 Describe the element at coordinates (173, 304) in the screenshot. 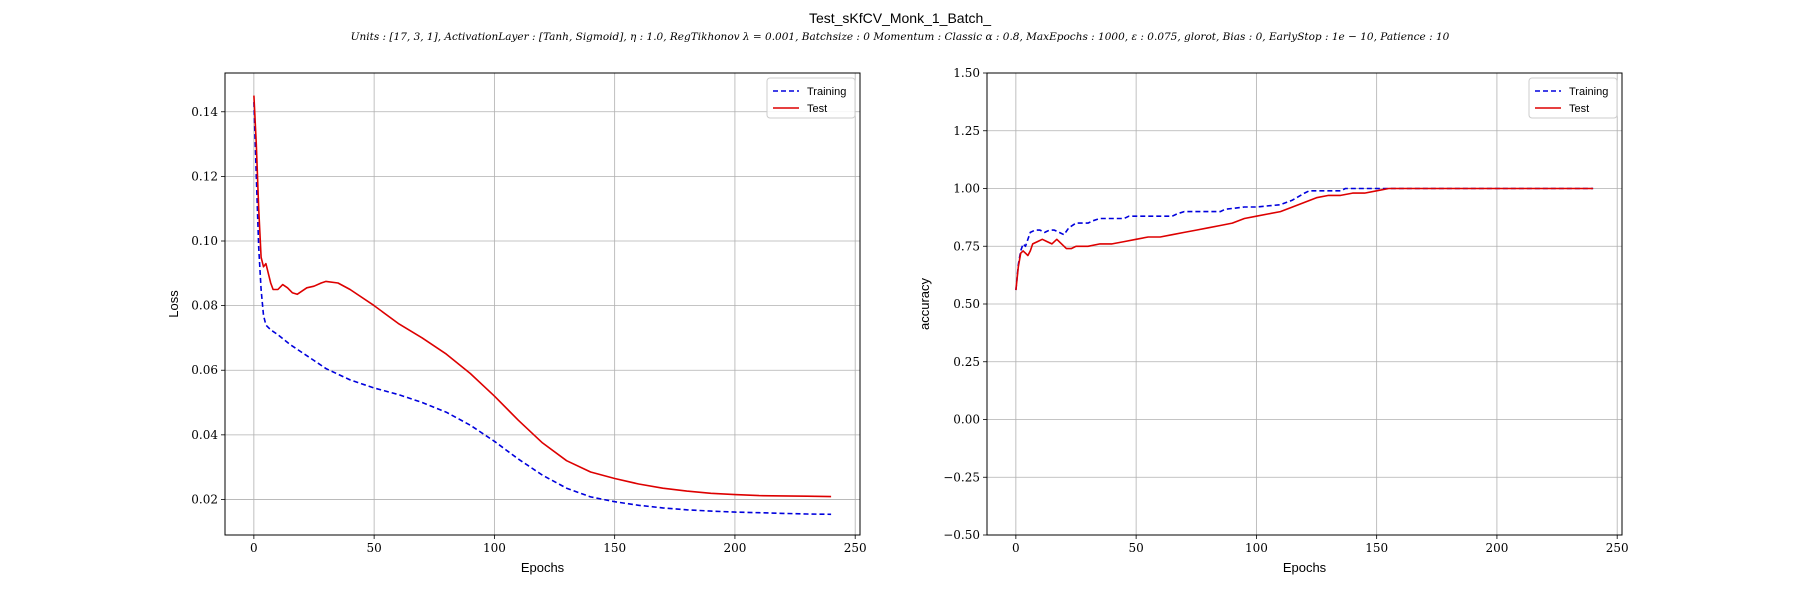

I see `y-axis-label: Loss` at that location.